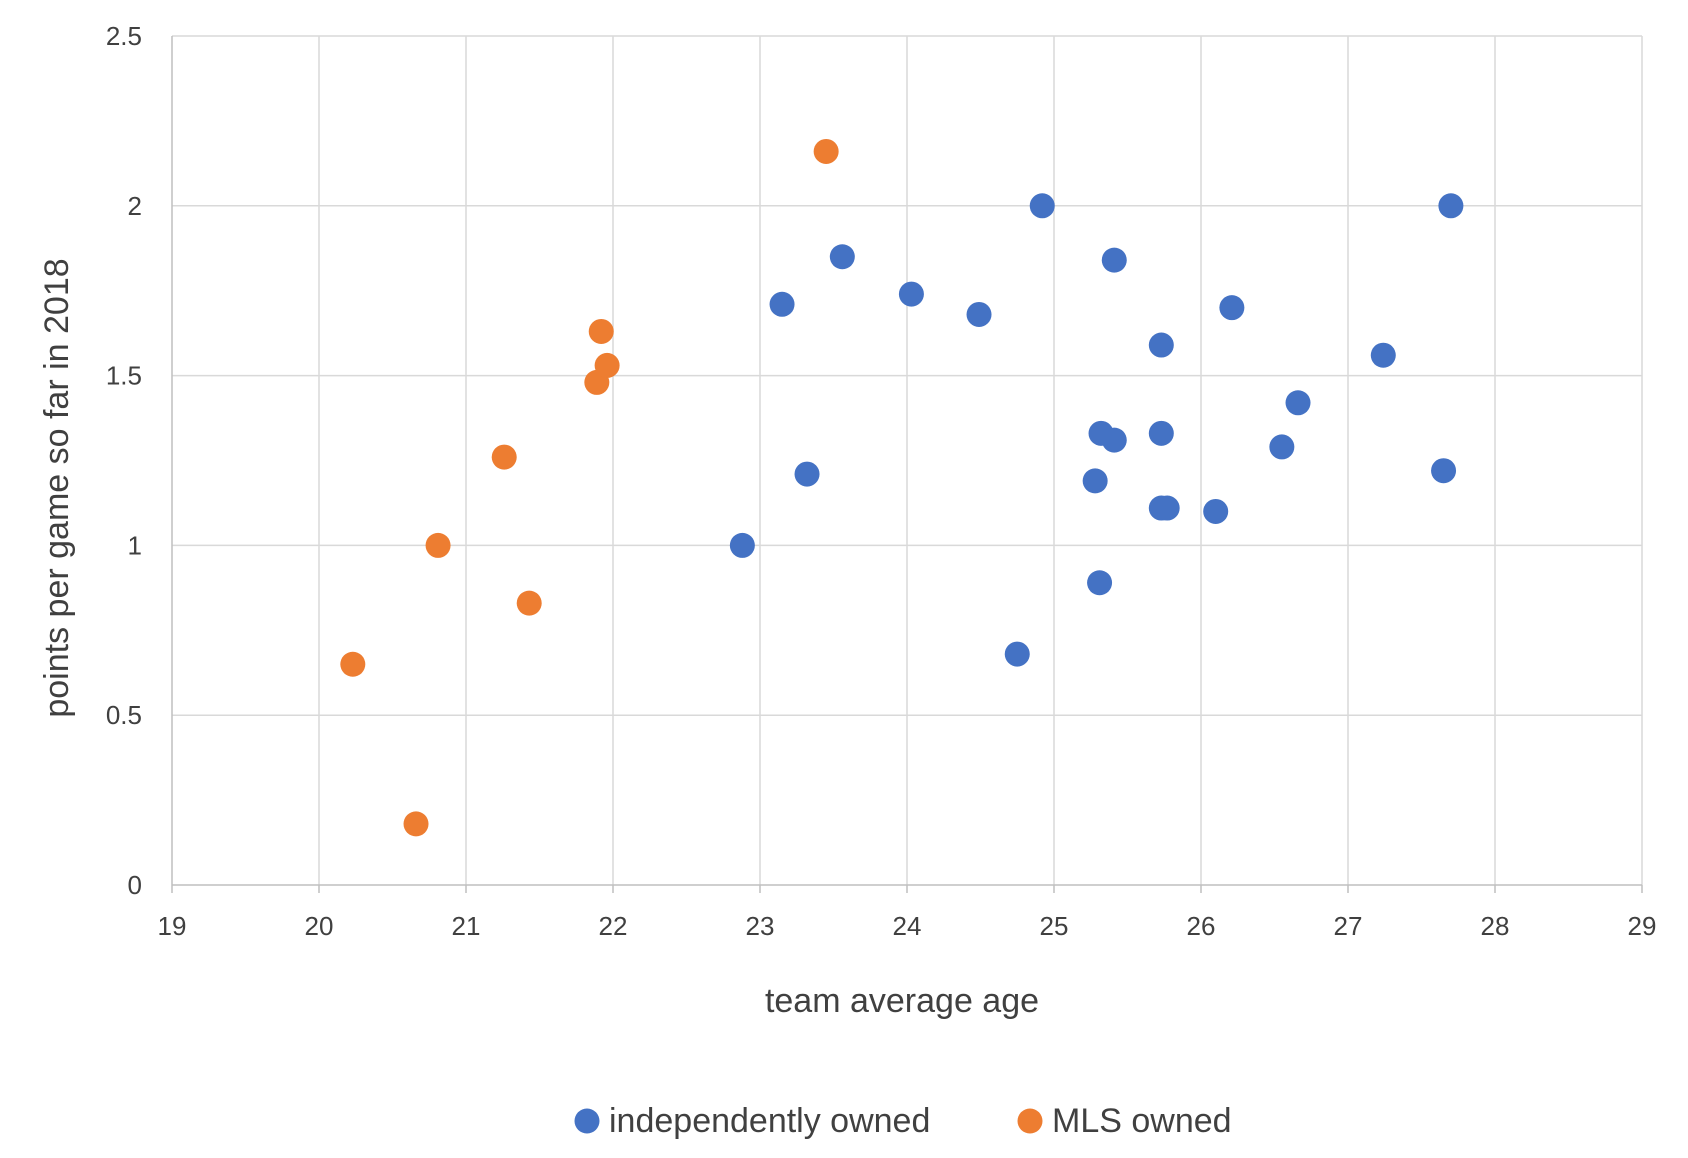  Describe the element at coordinates (1495, 926) in the screenshot. I see `x-tick-label: 28` at that location.